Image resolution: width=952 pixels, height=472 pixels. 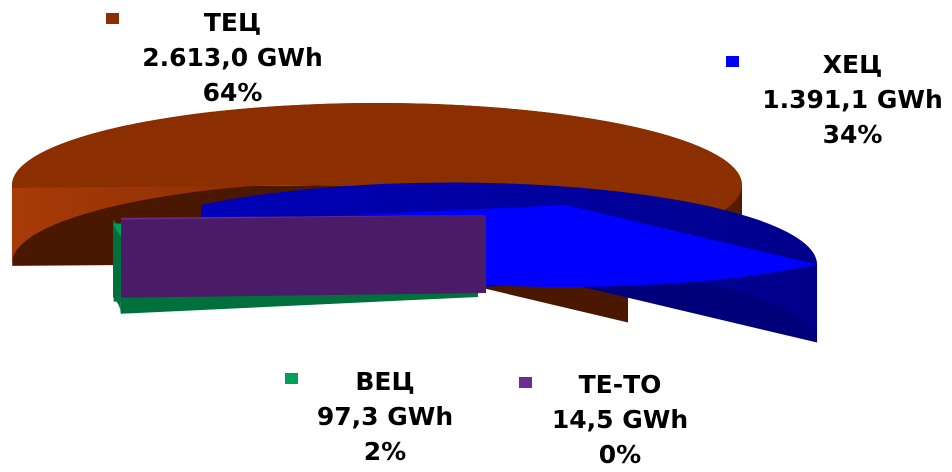 I want to click on slice-label-tec: ТЕЦ 2.613,0 GWh 64%, so click(x=232, y=57).